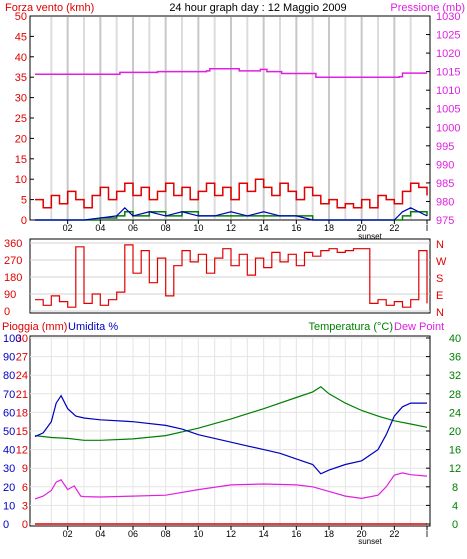 This screenshot has width=467, height=559. What do you see at coordinates (445, 147) in the screenshot?
I see `pressure-tick-label: 995` at bounding box center [445, 147].